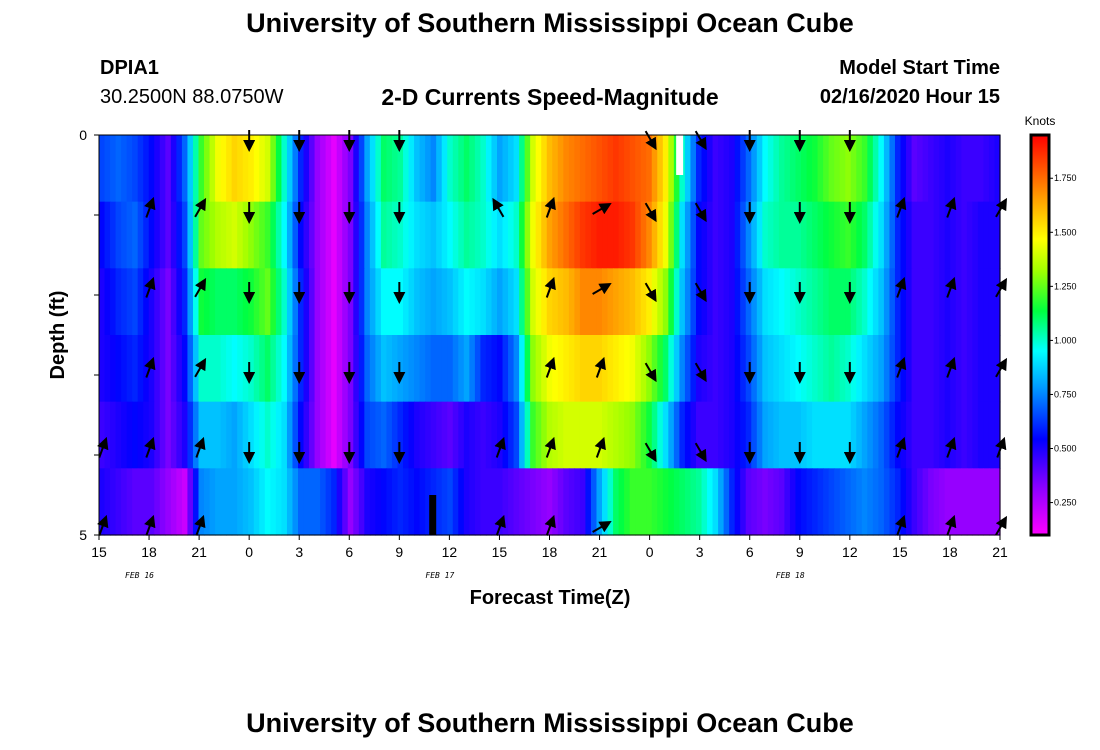 The height and width of the screenshot is (750, 1100). Describe the element at coordinates (850, 552) in the screenshot. I see `x-tick-label: 12` at that location.